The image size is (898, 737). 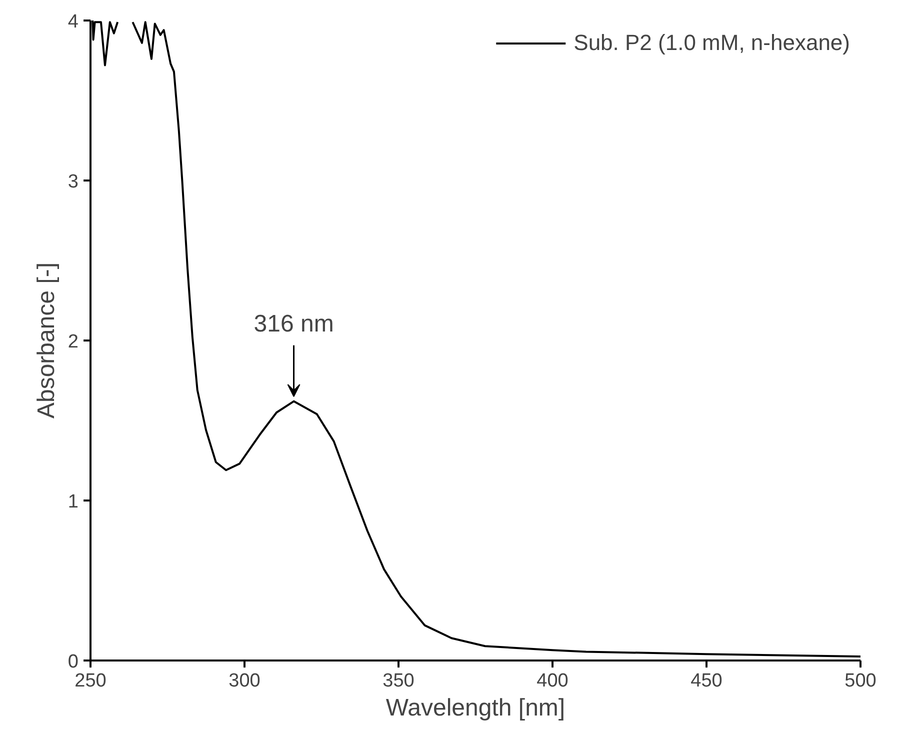 I want to click on annotation: 316 nm, so click(x=294, y=324).